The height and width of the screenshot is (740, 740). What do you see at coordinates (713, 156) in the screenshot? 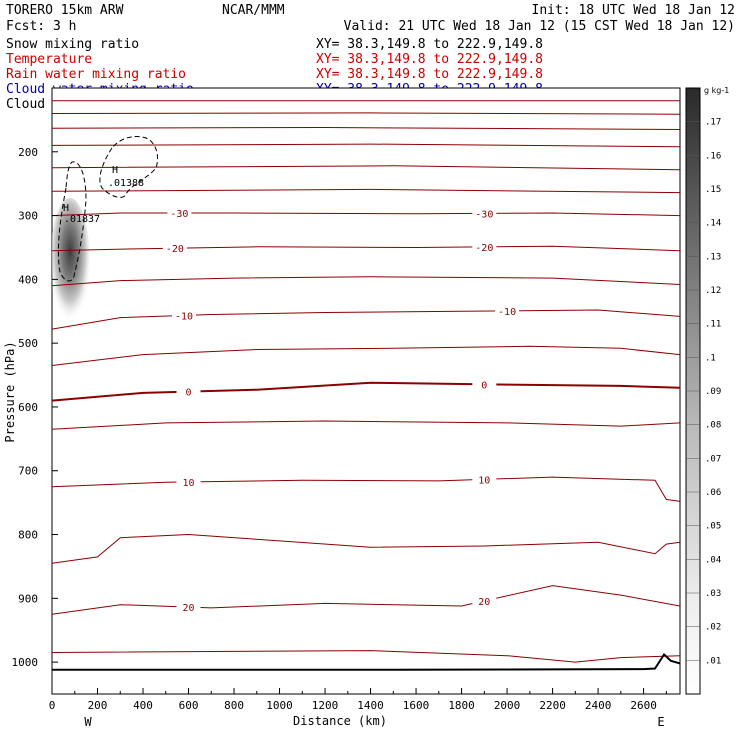
I see `colorbar-tick-label: .16` at bounding box center [713, 156].